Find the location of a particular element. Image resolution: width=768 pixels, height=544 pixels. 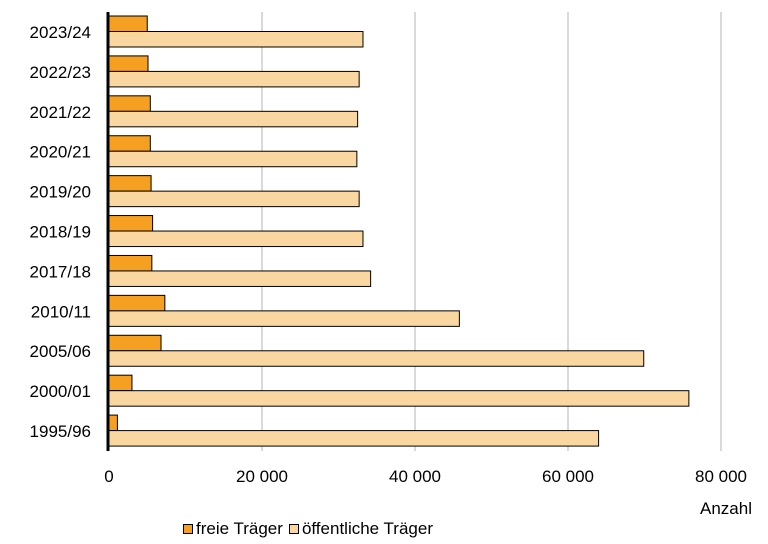

category-label: 2017/18 is located at coordinates (60, 271).